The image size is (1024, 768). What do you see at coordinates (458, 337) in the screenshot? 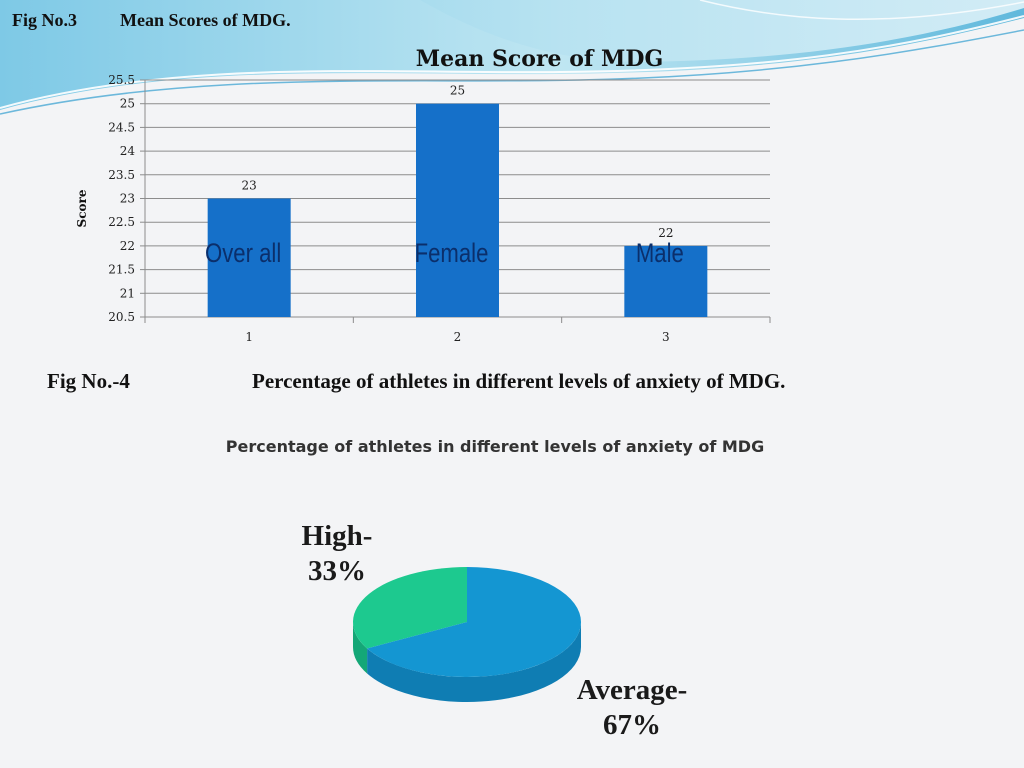
I see `x-tick-label: 2` at bounding box center [458, 337].